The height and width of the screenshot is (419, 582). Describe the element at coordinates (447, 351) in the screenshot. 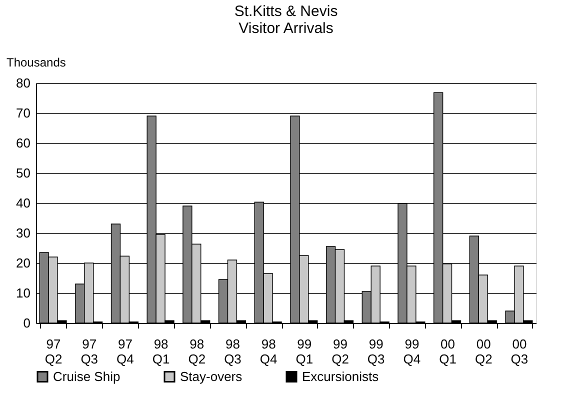

I see `x-tick-label: 00 Q1` at that location.